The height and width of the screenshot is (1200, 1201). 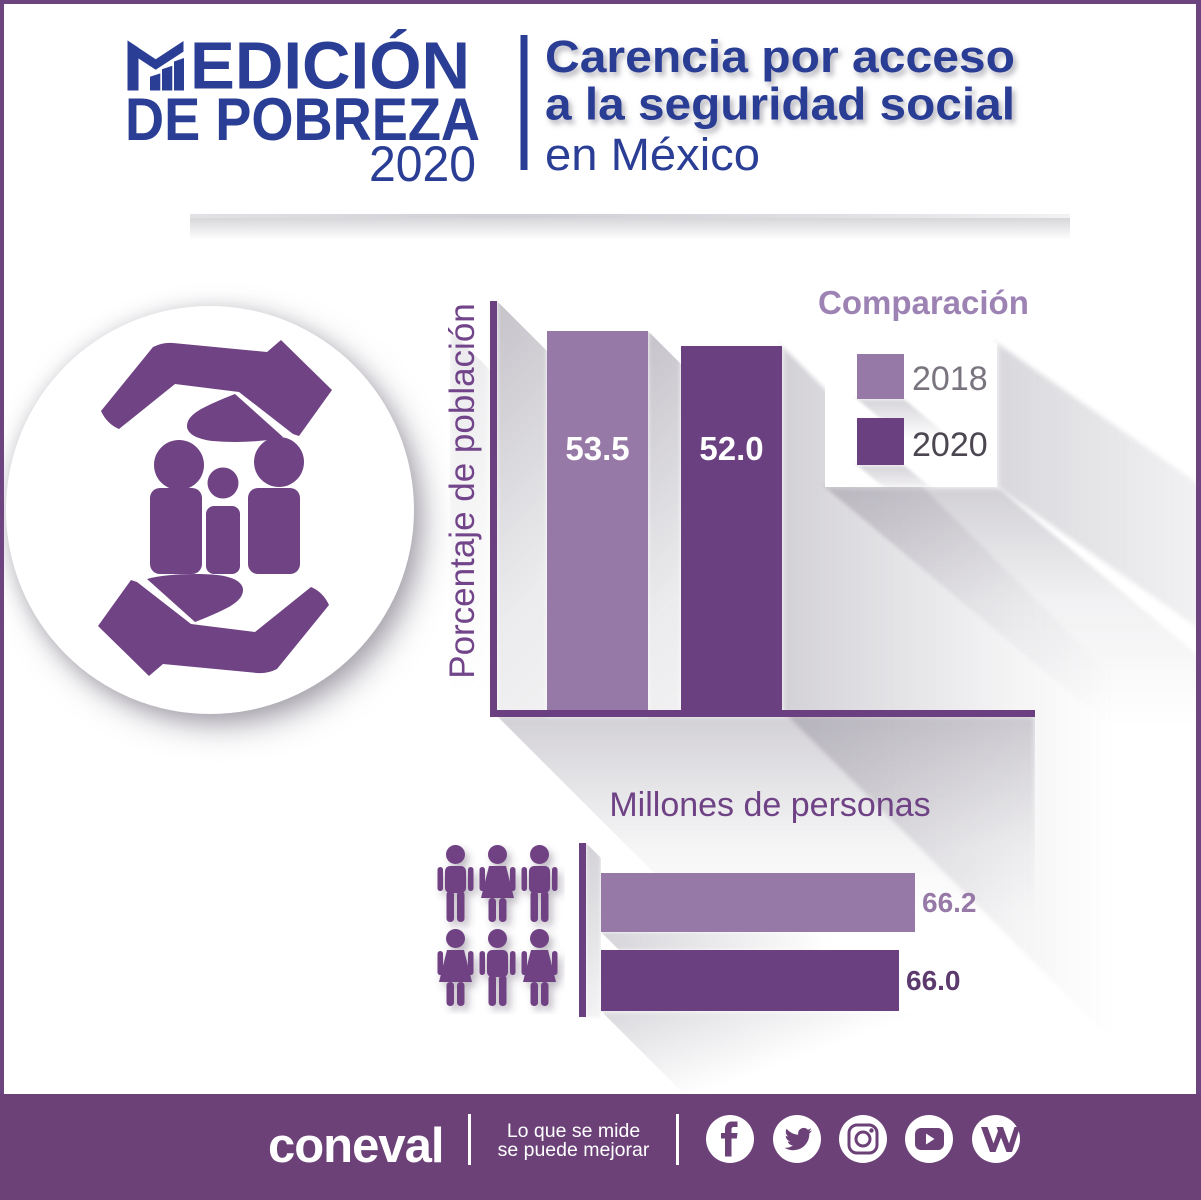 I want to click on svg-text: DE POBREZA, so click(x=302, y=119).